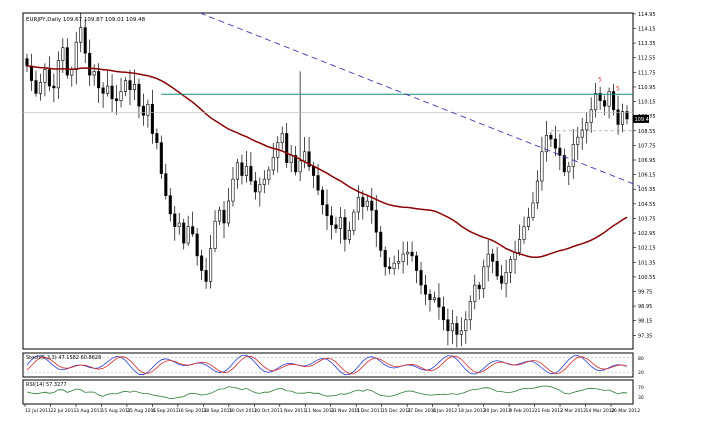 This screenshot has height=421, width=712. What do you see at coordinates (641, 373) in the screenshot?
I see `stoch-scale-label: 20` at bounding box center [641, 373].